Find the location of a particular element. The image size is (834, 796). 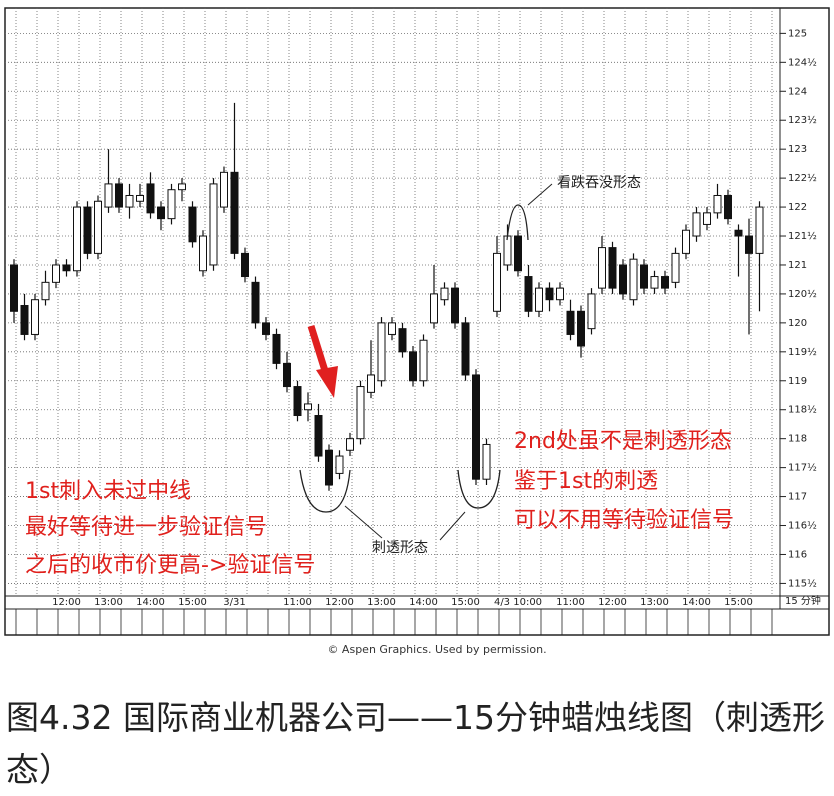

y-tick-label: 117 is located at coordinates (797, 497).